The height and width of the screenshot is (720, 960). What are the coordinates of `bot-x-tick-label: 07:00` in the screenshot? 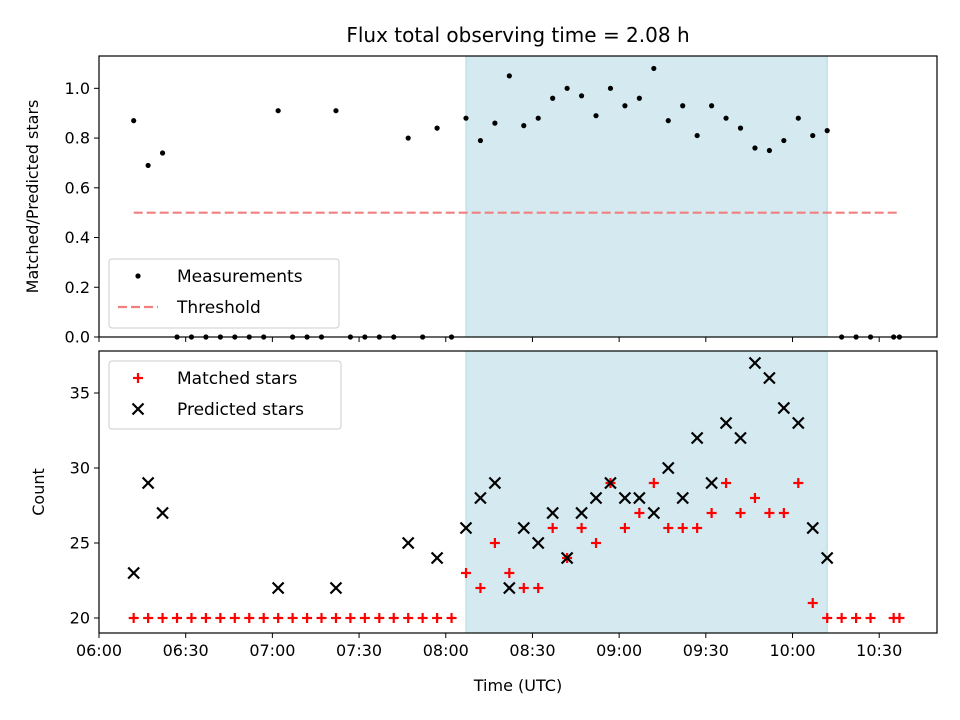 It's located at (272, 650).